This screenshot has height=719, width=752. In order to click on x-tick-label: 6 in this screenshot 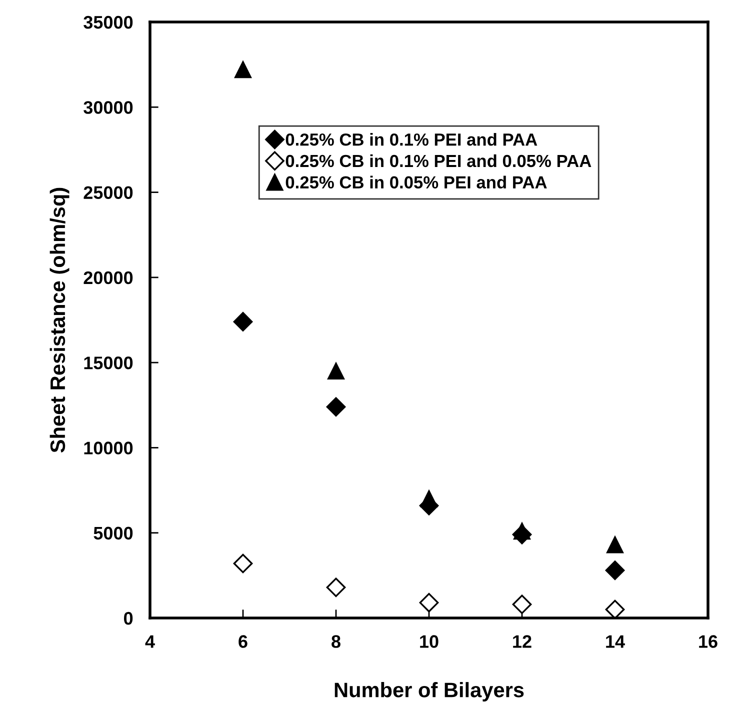, I will do `click(243, 641)`.